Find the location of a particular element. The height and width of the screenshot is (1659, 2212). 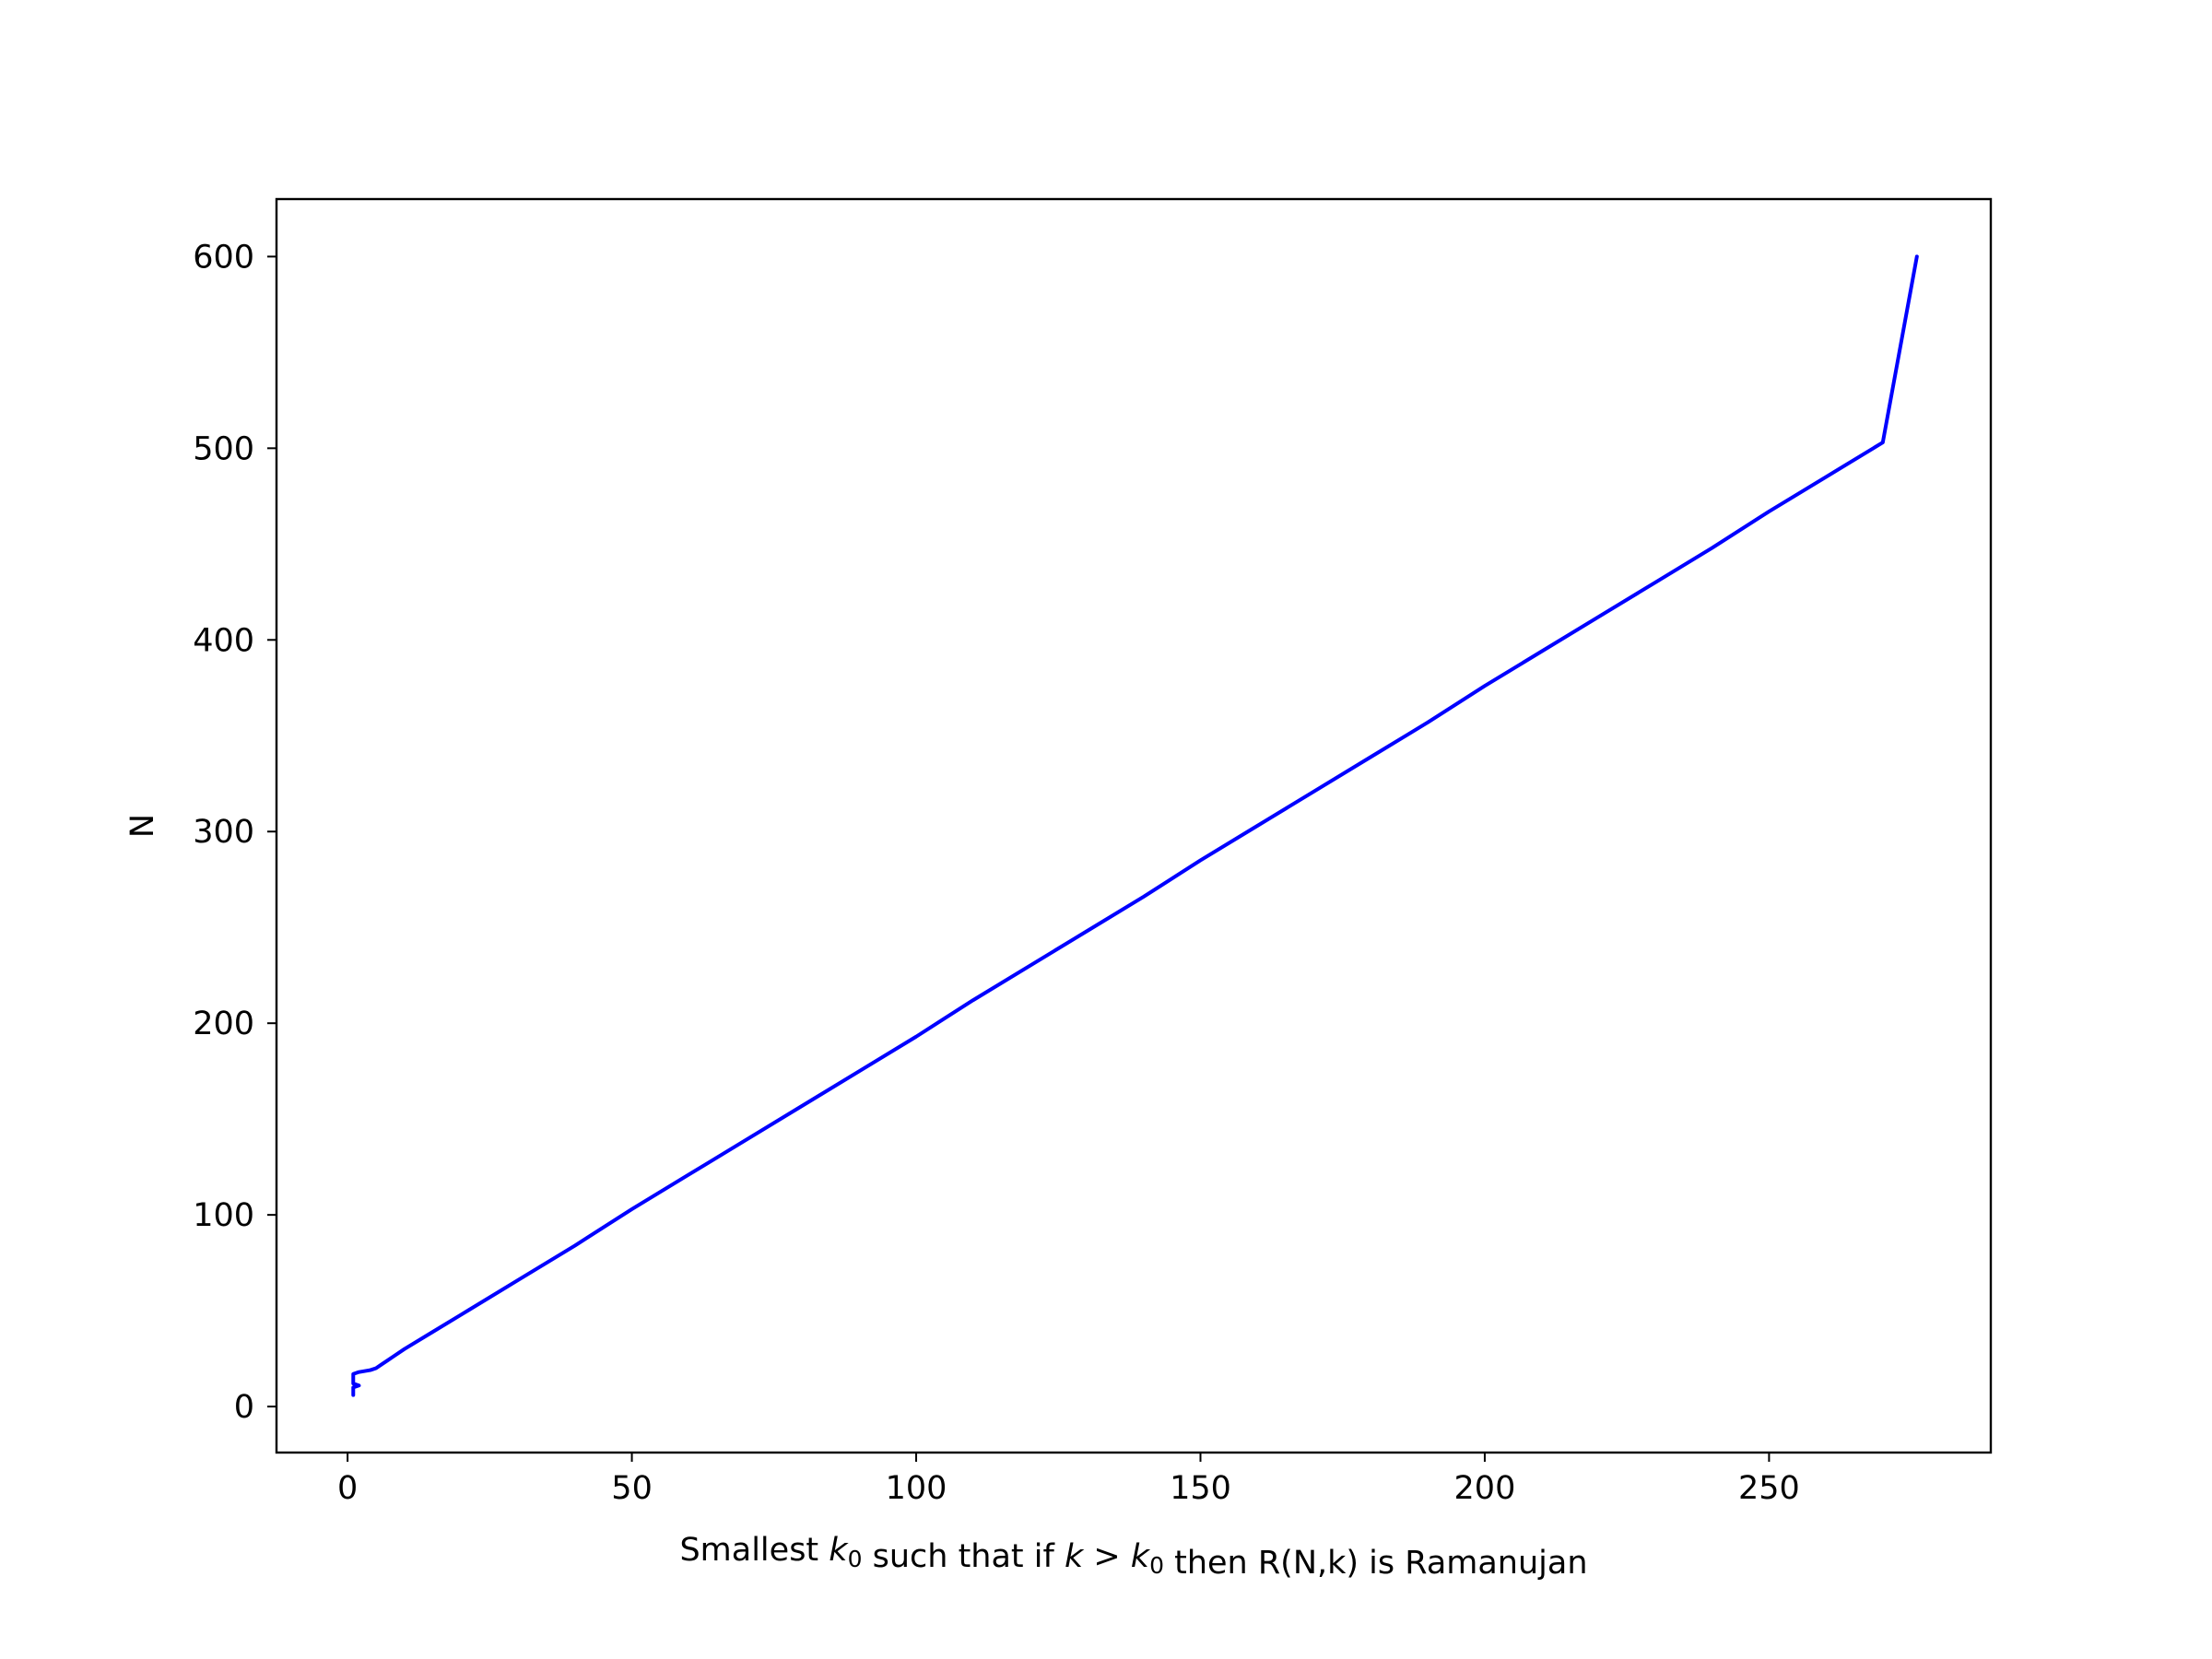

y-tick-label: 0 is located at coordinates (244, 1407).